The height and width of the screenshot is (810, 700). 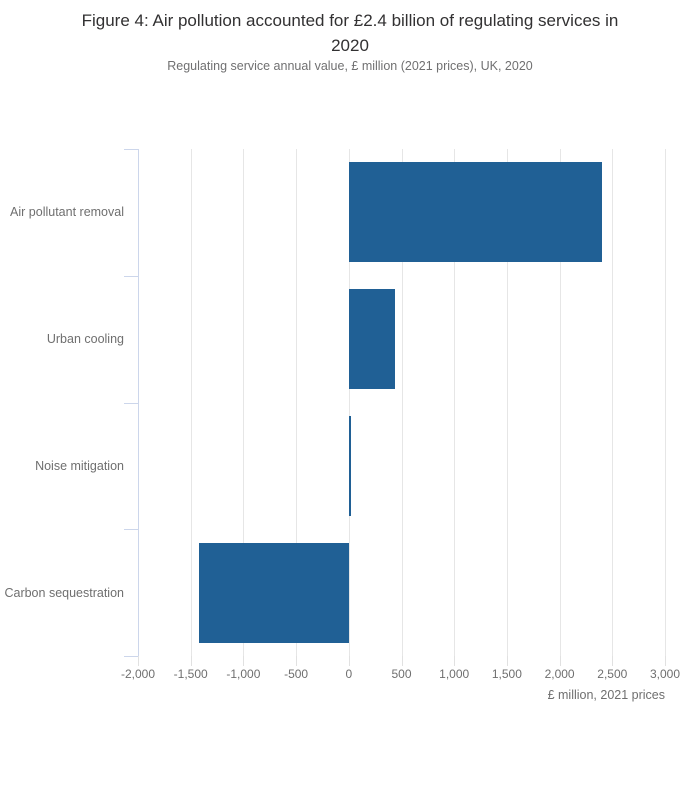 What do you see at coordinates (665, 674) in the screenshot?
I see `x-tick-label: 3,000` at bounding box center [665, 674].